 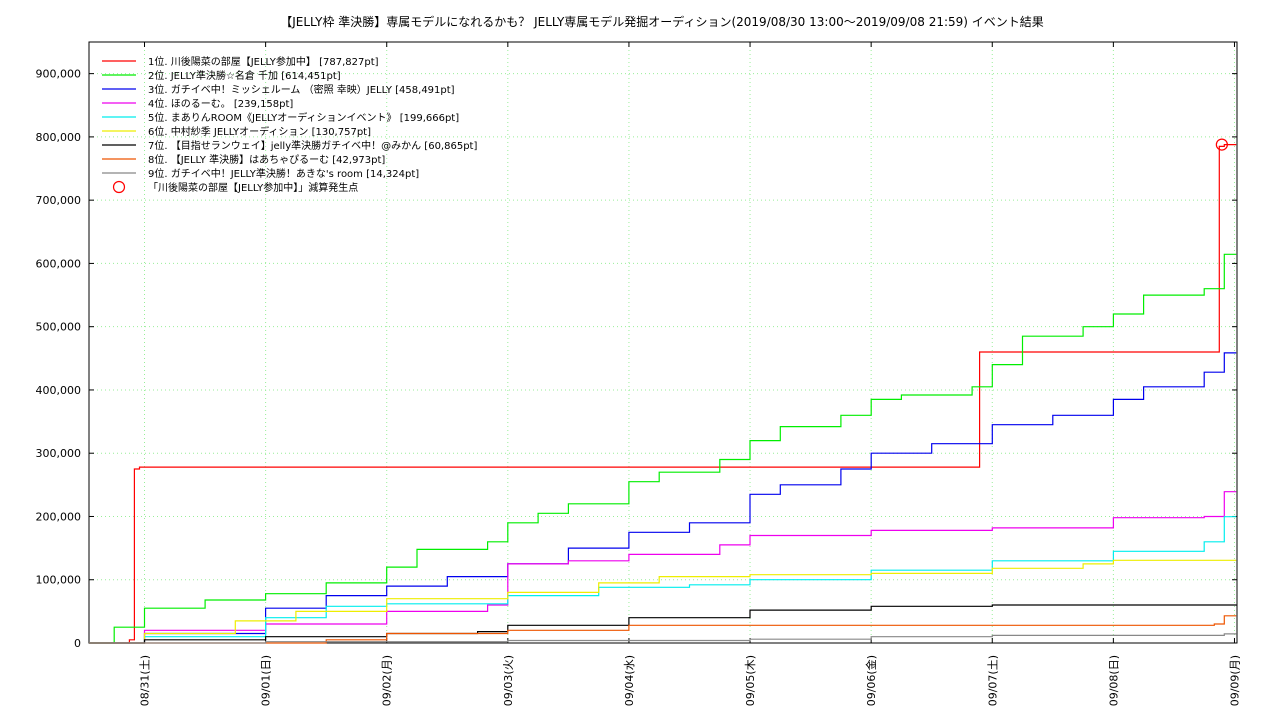 What do you see at coordinates (1234, 680) in the screenshot?
I see `x-tick-label: 09/09(月)` at bounding box center [1234, 680].